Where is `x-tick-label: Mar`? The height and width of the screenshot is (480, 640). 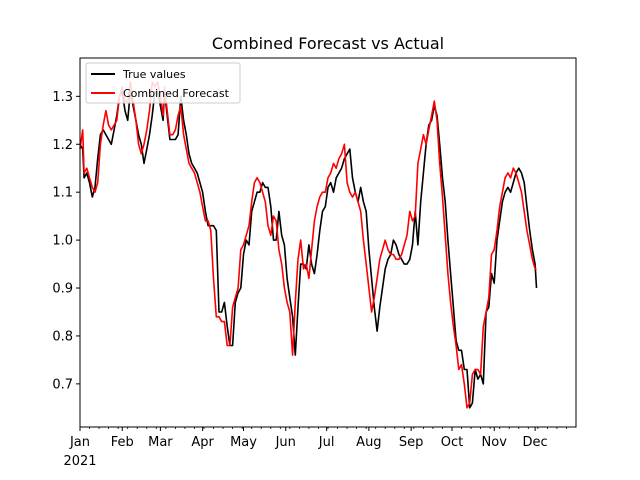
x-tick-label: Mar is located at coordinates (160, 442).